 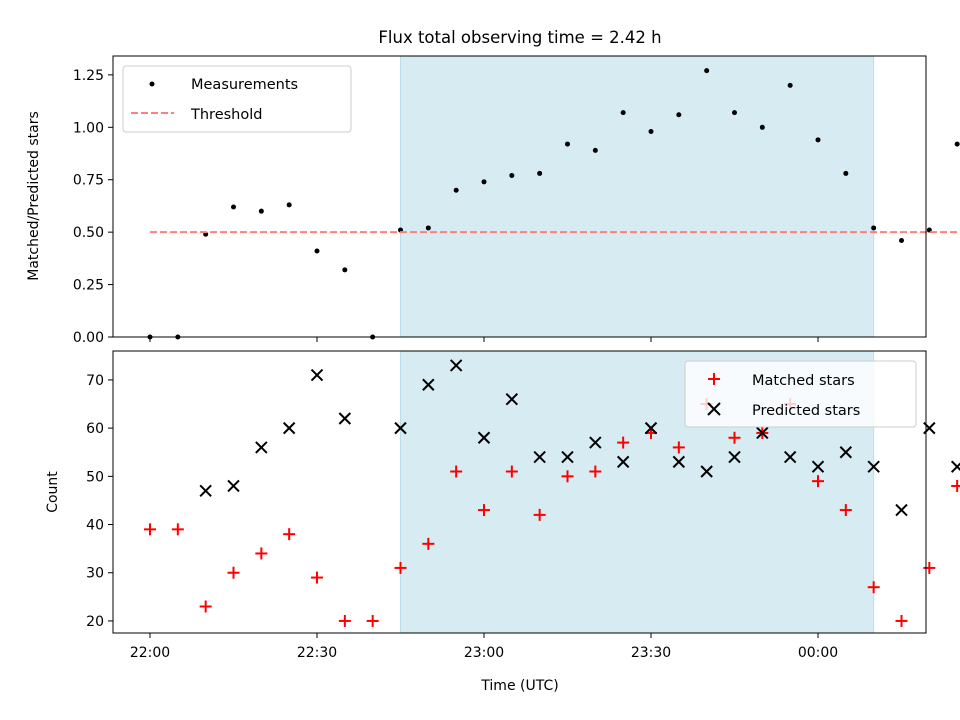 I want to click on count-legend: Matched stars Predicted stars, so click(x=800, y=394).